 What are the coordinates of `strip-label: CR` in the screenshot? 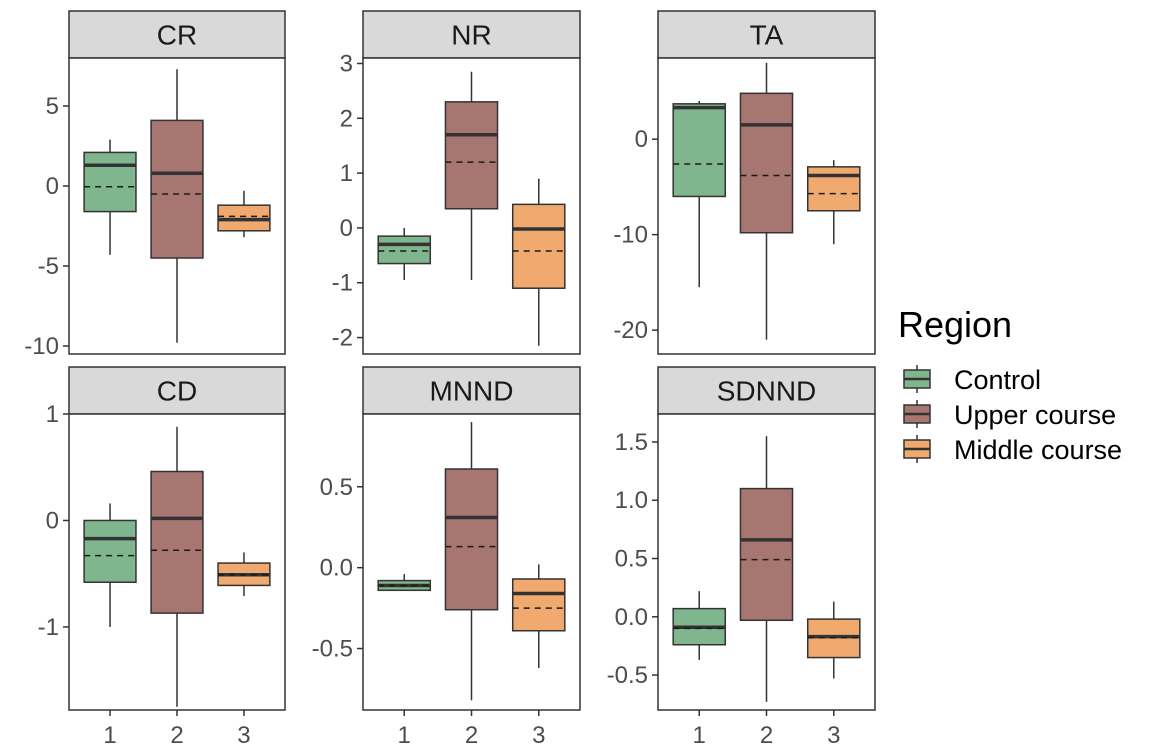 It's located at (177, 35).